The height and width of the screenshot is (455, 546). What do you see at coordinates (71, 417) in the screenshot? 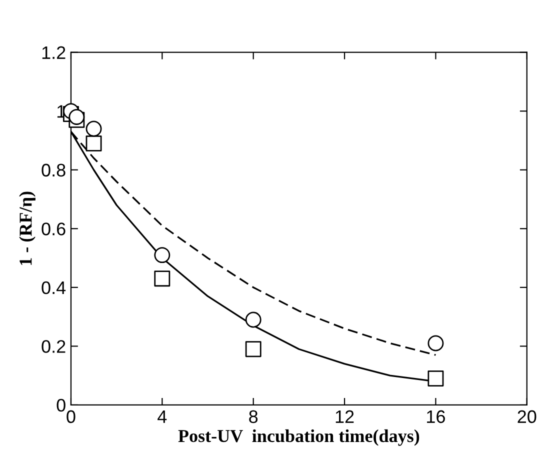
I see `x-tick-label: 0` at bounding box center [71, 417].